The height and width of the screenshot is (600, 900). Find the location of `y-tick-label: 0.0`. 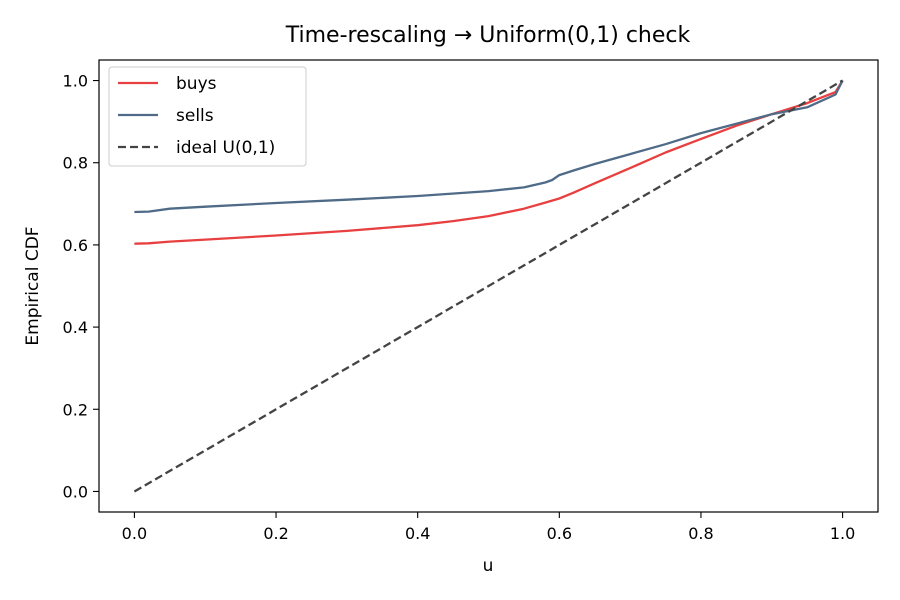

y-tick-label: 0.0 is located at coordinates (75, 491).